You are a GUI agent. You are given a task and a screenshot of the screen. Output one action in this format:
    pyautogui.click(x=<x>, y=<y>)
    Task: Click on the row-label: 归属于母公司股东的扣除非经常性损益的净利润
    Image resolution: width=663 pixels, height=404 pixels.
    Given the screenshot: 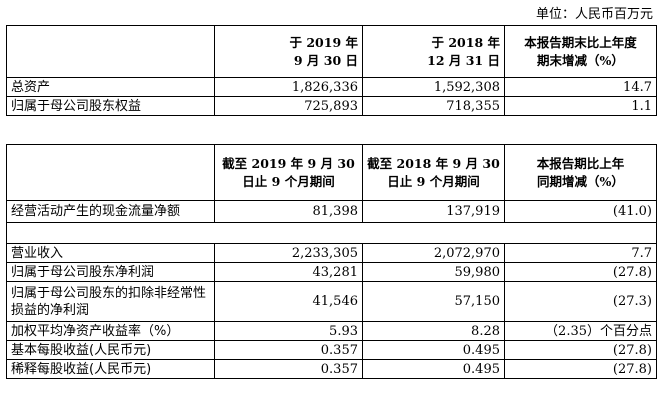 What is the action you would take?
    pyautogui.click(x=110, y=301)
    